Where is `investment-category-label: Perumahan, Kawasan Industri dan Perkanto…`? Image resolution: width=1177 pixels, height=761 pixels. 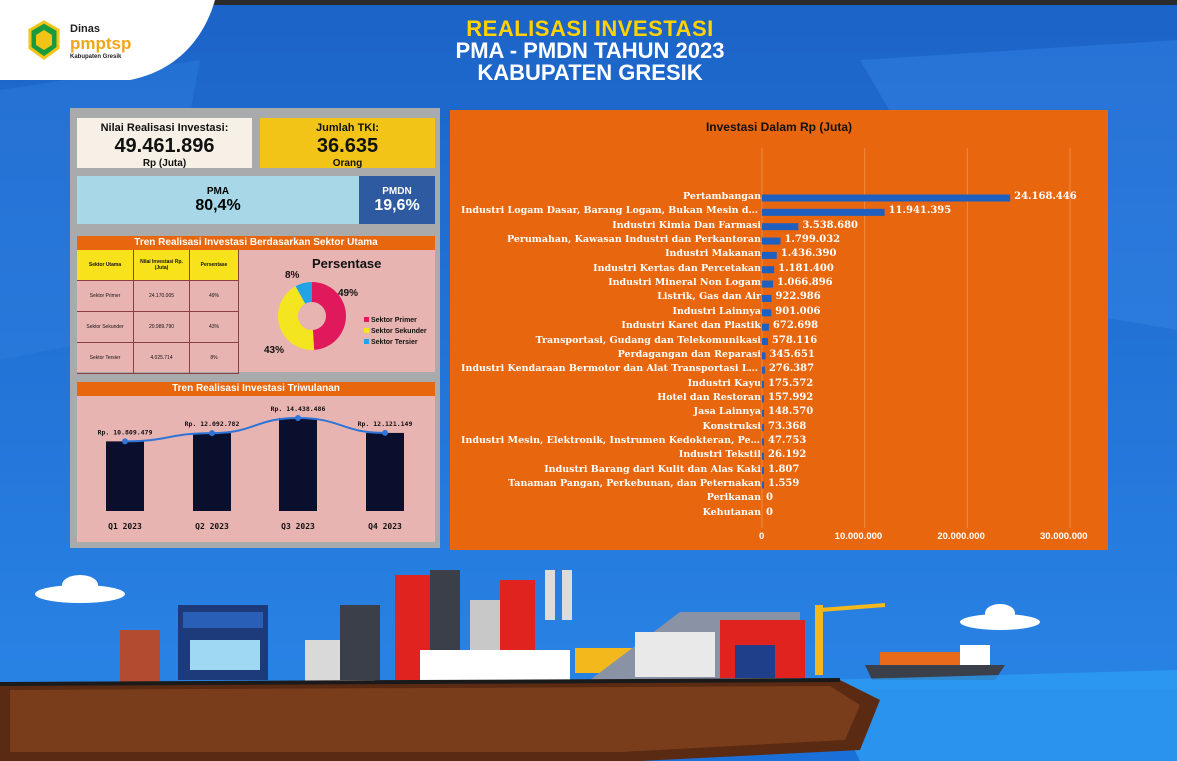
investment-category-label: Perumahan, Kawasan Industri dan Perkanto… is located at coordinates (633, 240).